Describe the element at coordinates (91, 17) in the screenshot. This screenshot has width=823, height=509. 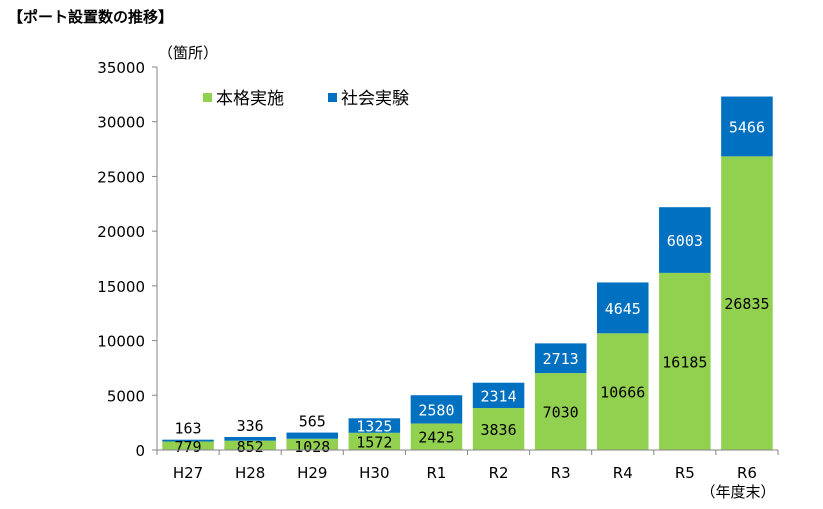
I see `page-title: 【ポート設置数の推移】` at that location.